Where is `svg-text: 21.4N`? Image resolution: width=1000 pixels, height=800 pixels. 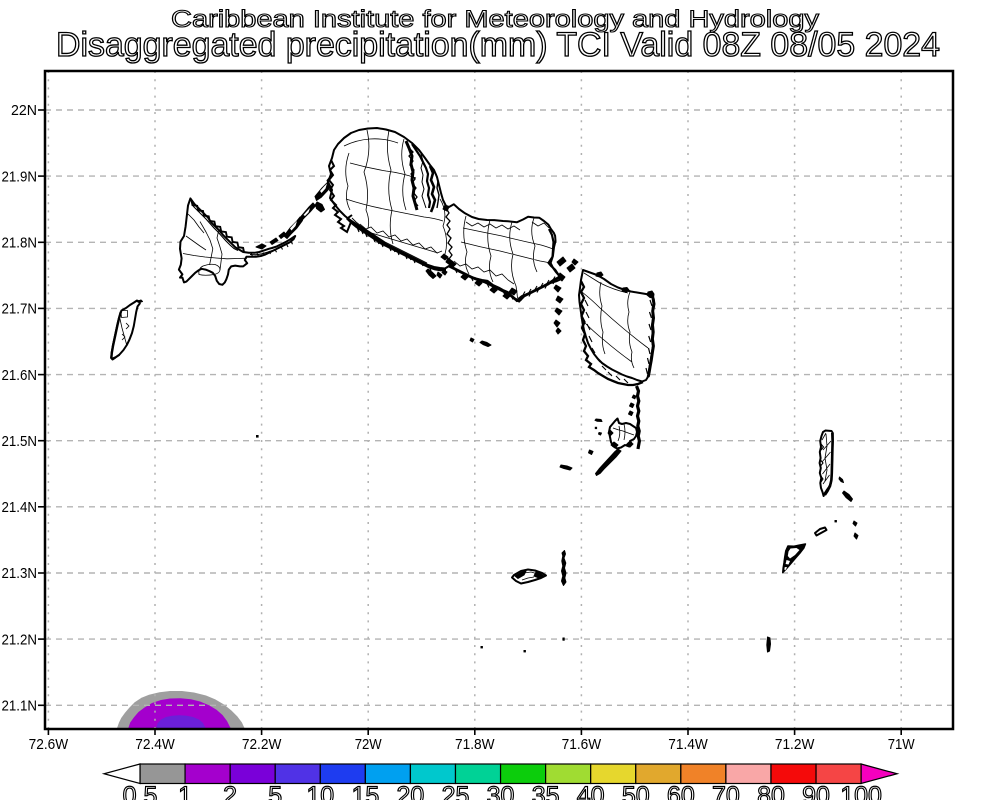
svg-text: 21.4N is located at coordinates (20, 508).